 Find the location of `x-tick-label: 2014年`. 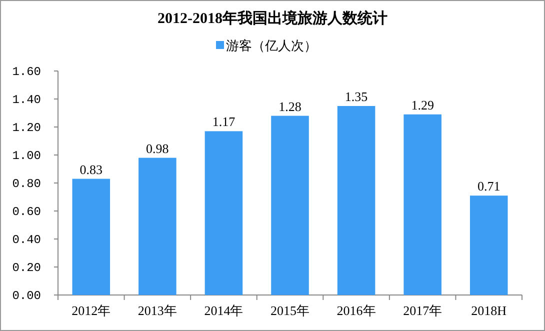

x-tick-label: 2014年 is located at coordinates (224, 310).